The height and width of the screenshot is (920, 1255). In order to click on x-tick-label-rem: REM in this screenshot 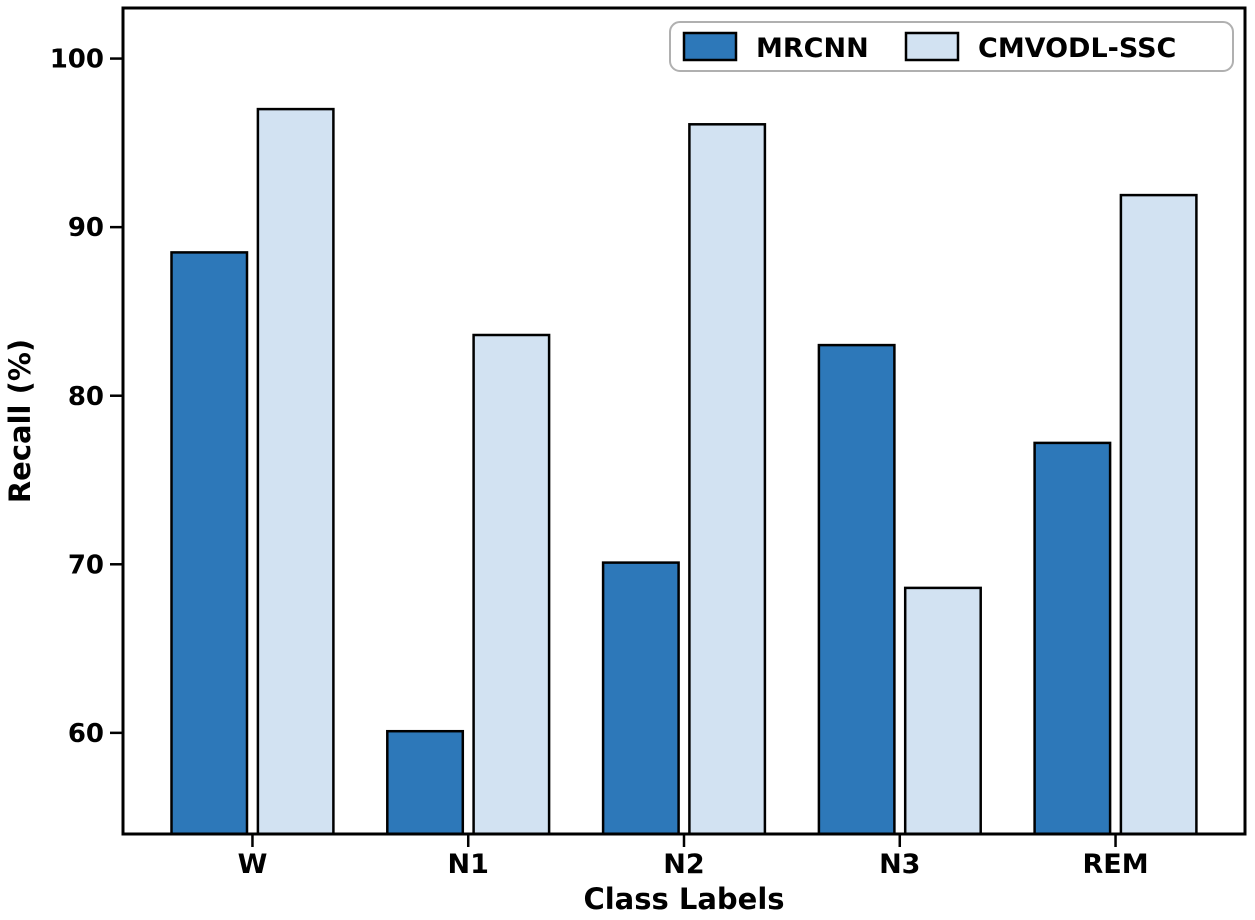, I will do `click(1115, 864)`.